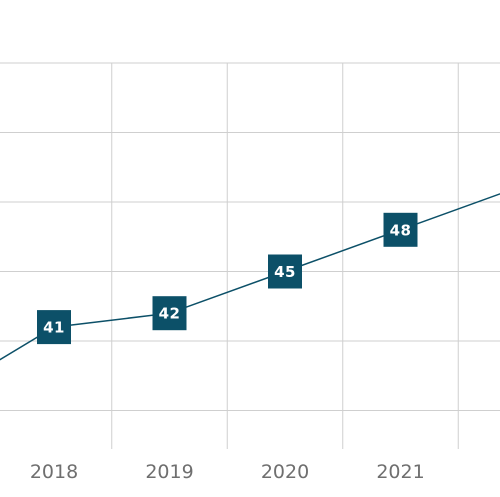 This screenshot has height=497, width=500. I want to click on data-label-text: 42, so click(170, 314).